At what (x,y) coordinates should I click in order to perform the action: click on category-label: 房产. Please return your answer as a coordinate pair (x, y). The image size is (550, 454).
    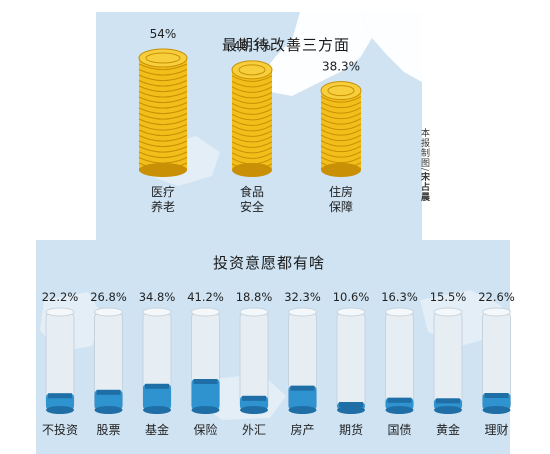
    Looking at the image, I should click on (302, 429).